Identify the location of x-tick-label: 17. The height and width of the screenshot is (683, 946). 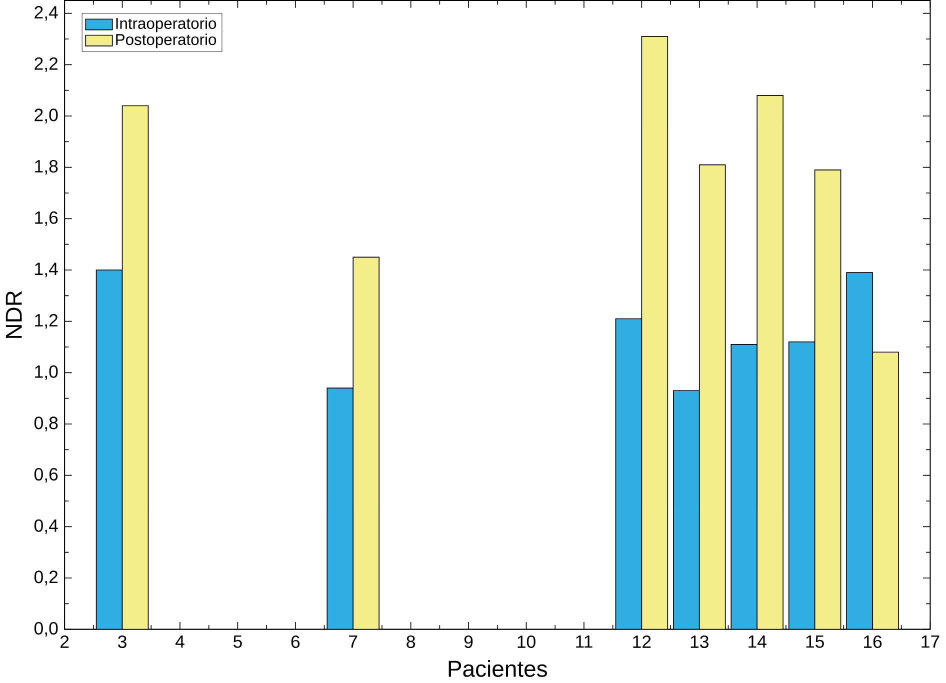
(931, 642).